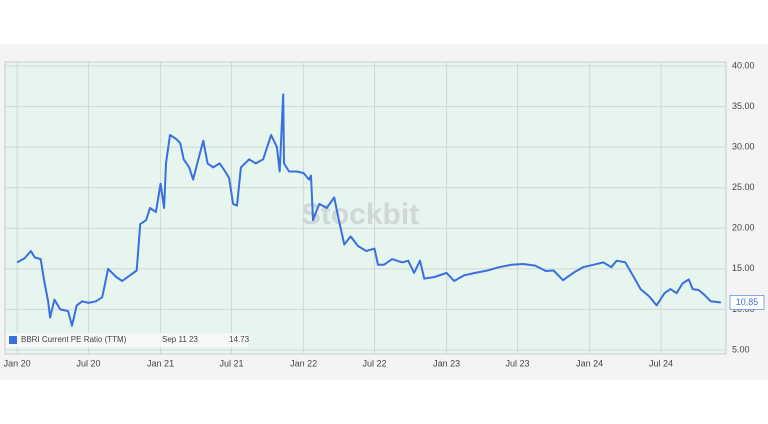  I want to click on tooltip-value: 14.73, so click(239, 339).